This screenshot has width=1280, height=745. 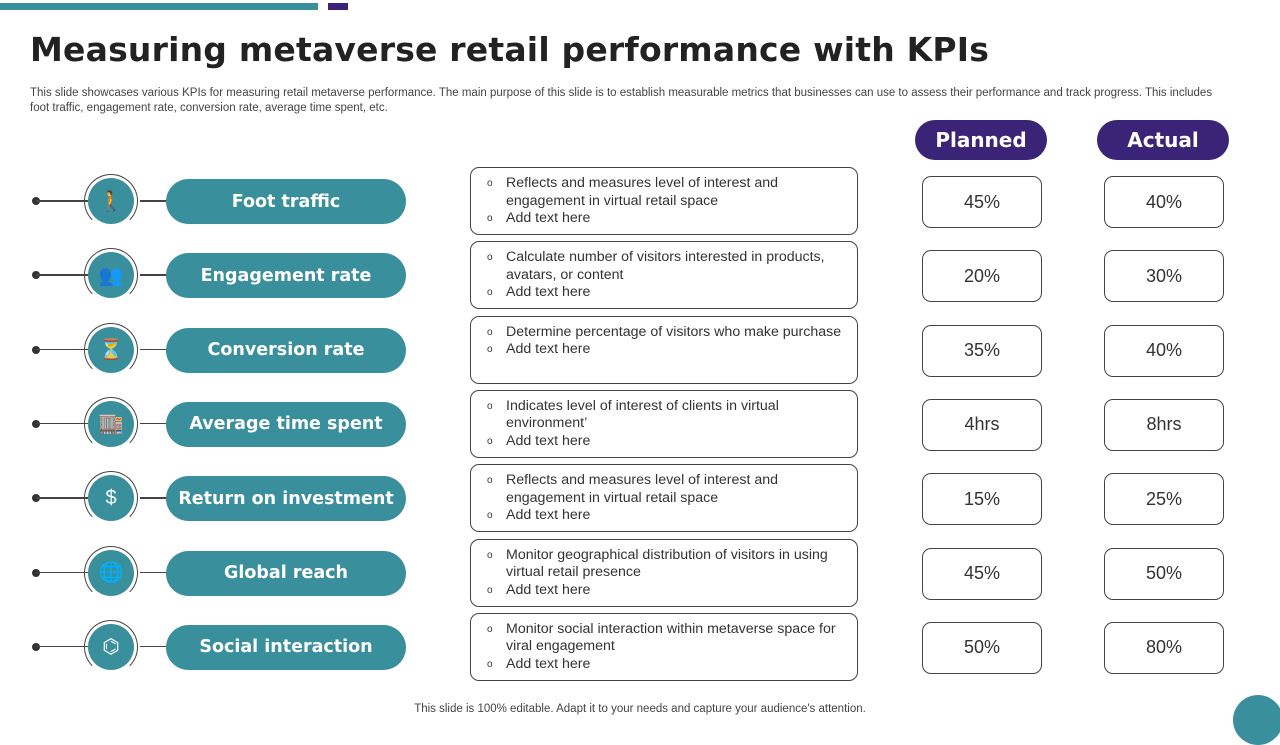 I want to click on top-accent-bar-purple, so click(x=338, y=6).